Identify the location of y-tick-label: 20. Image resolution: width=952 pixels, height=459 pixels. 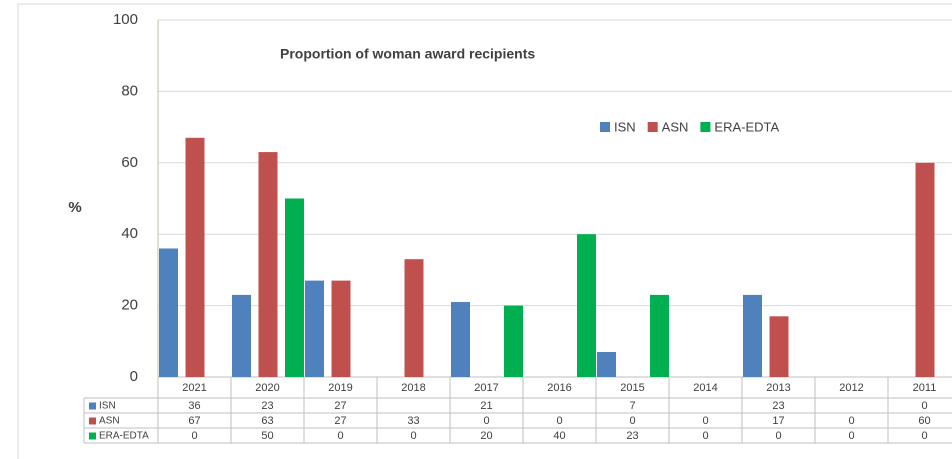
(129, 305).